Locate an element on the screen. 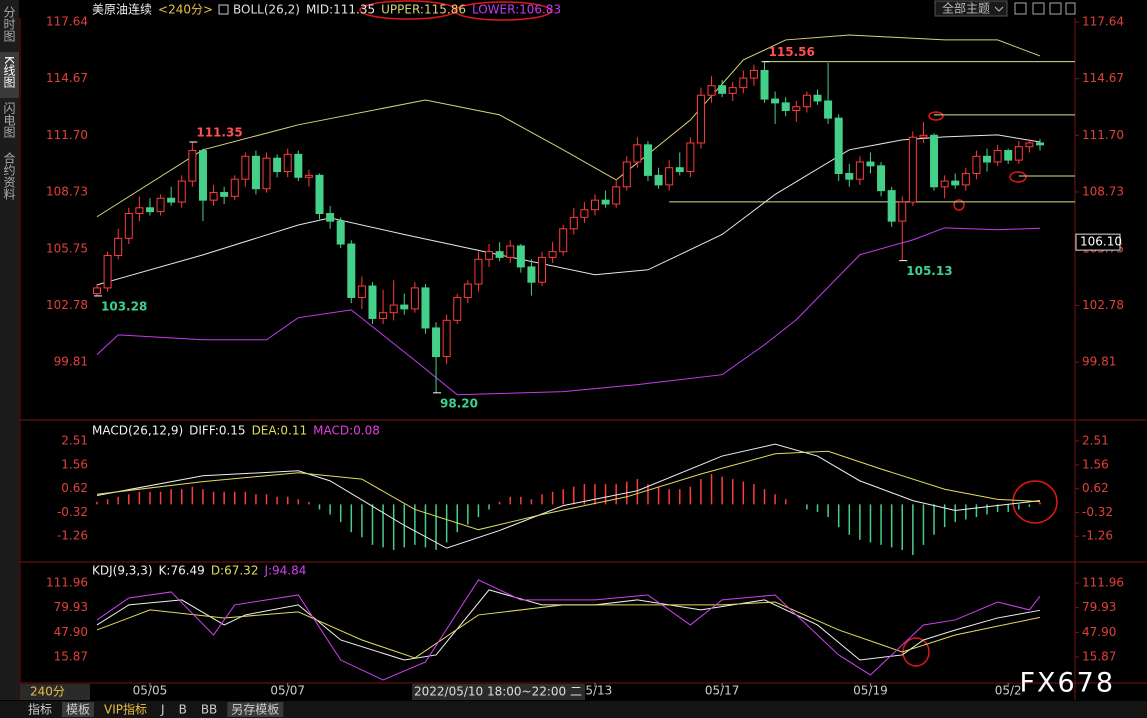 The width and height of the screenshot is (1147, 718). y-tick-label: 117.64 is located at coordinates (67, 22).